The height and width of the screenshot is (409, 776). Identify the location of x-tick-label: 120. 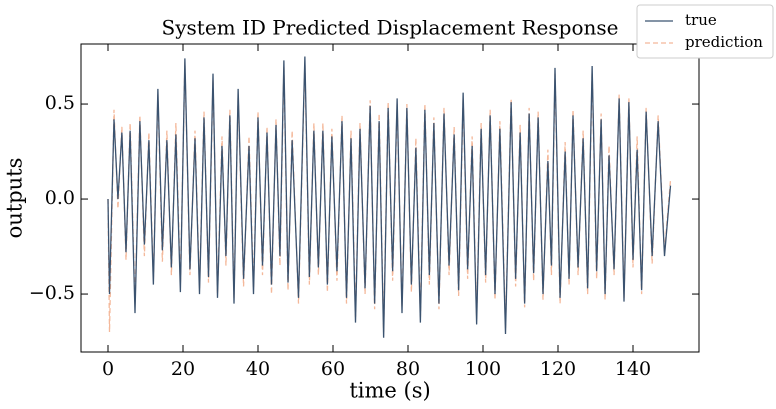
(558, 369).